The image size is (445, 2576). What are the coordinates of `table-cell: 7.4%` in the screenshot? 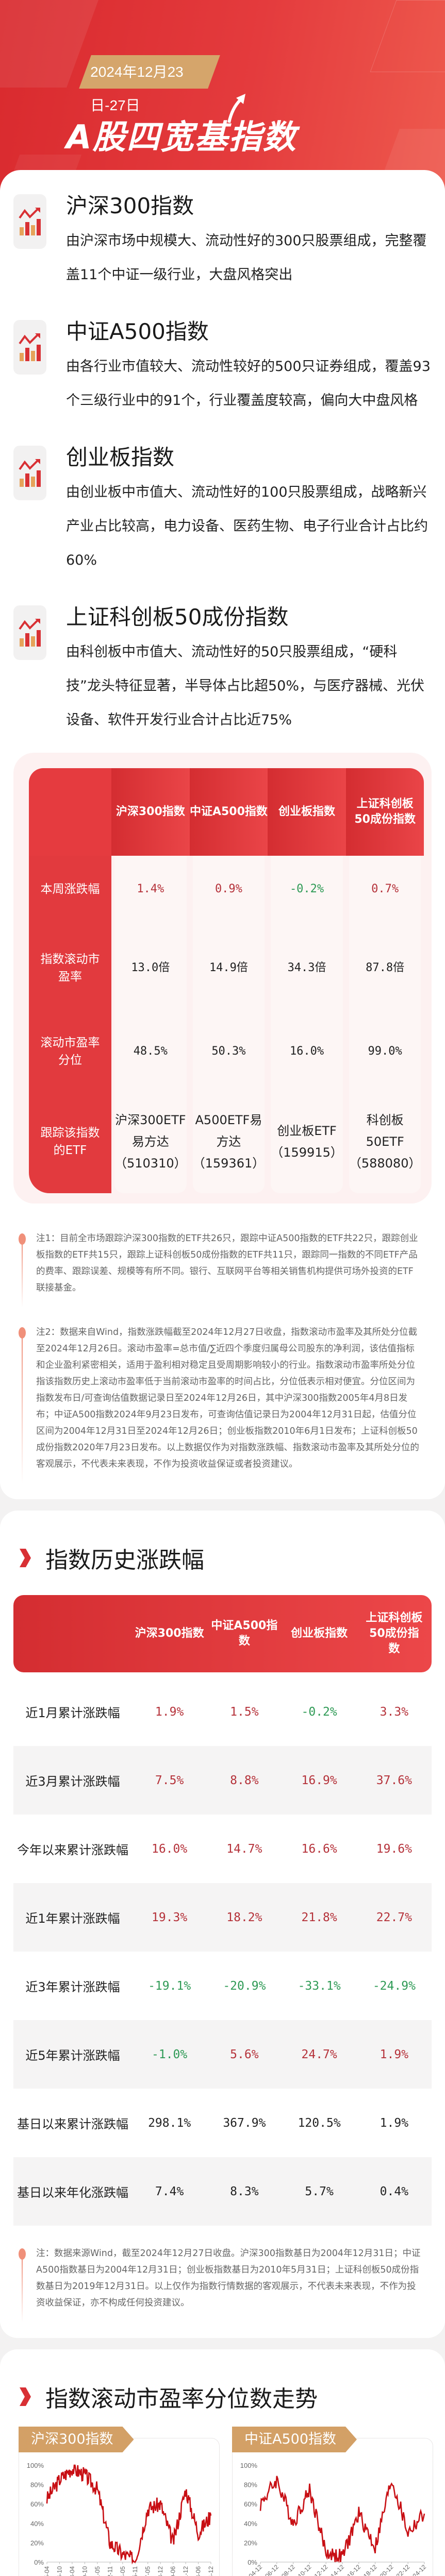 It's located at (169, 2191).